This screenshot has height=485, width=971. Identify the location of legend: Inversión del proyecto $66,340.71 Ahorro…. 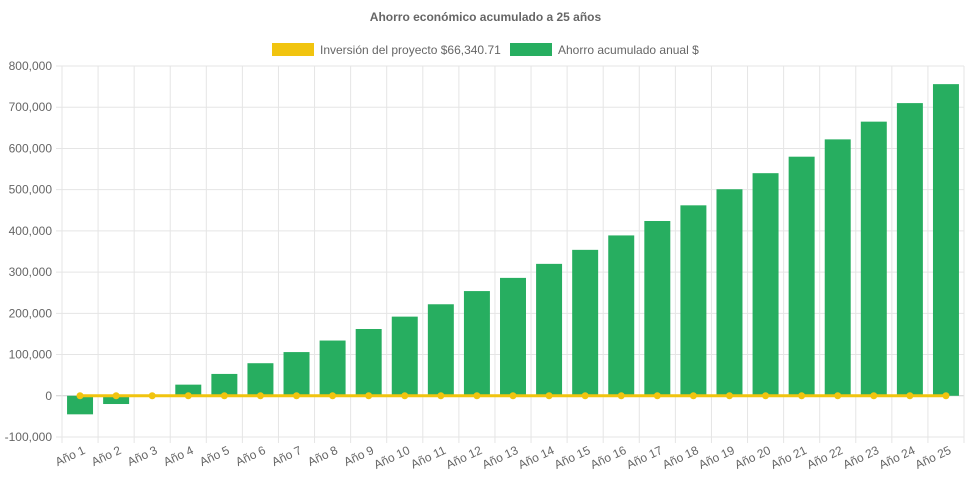
(485, 50).